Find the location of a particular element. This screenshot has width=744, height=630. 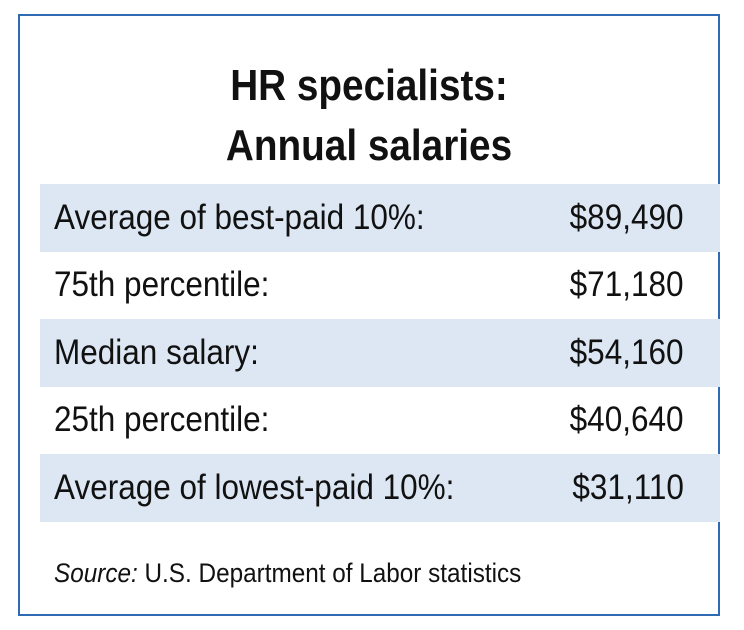

row-value: $54,160 is located at coordinates (627, 352).